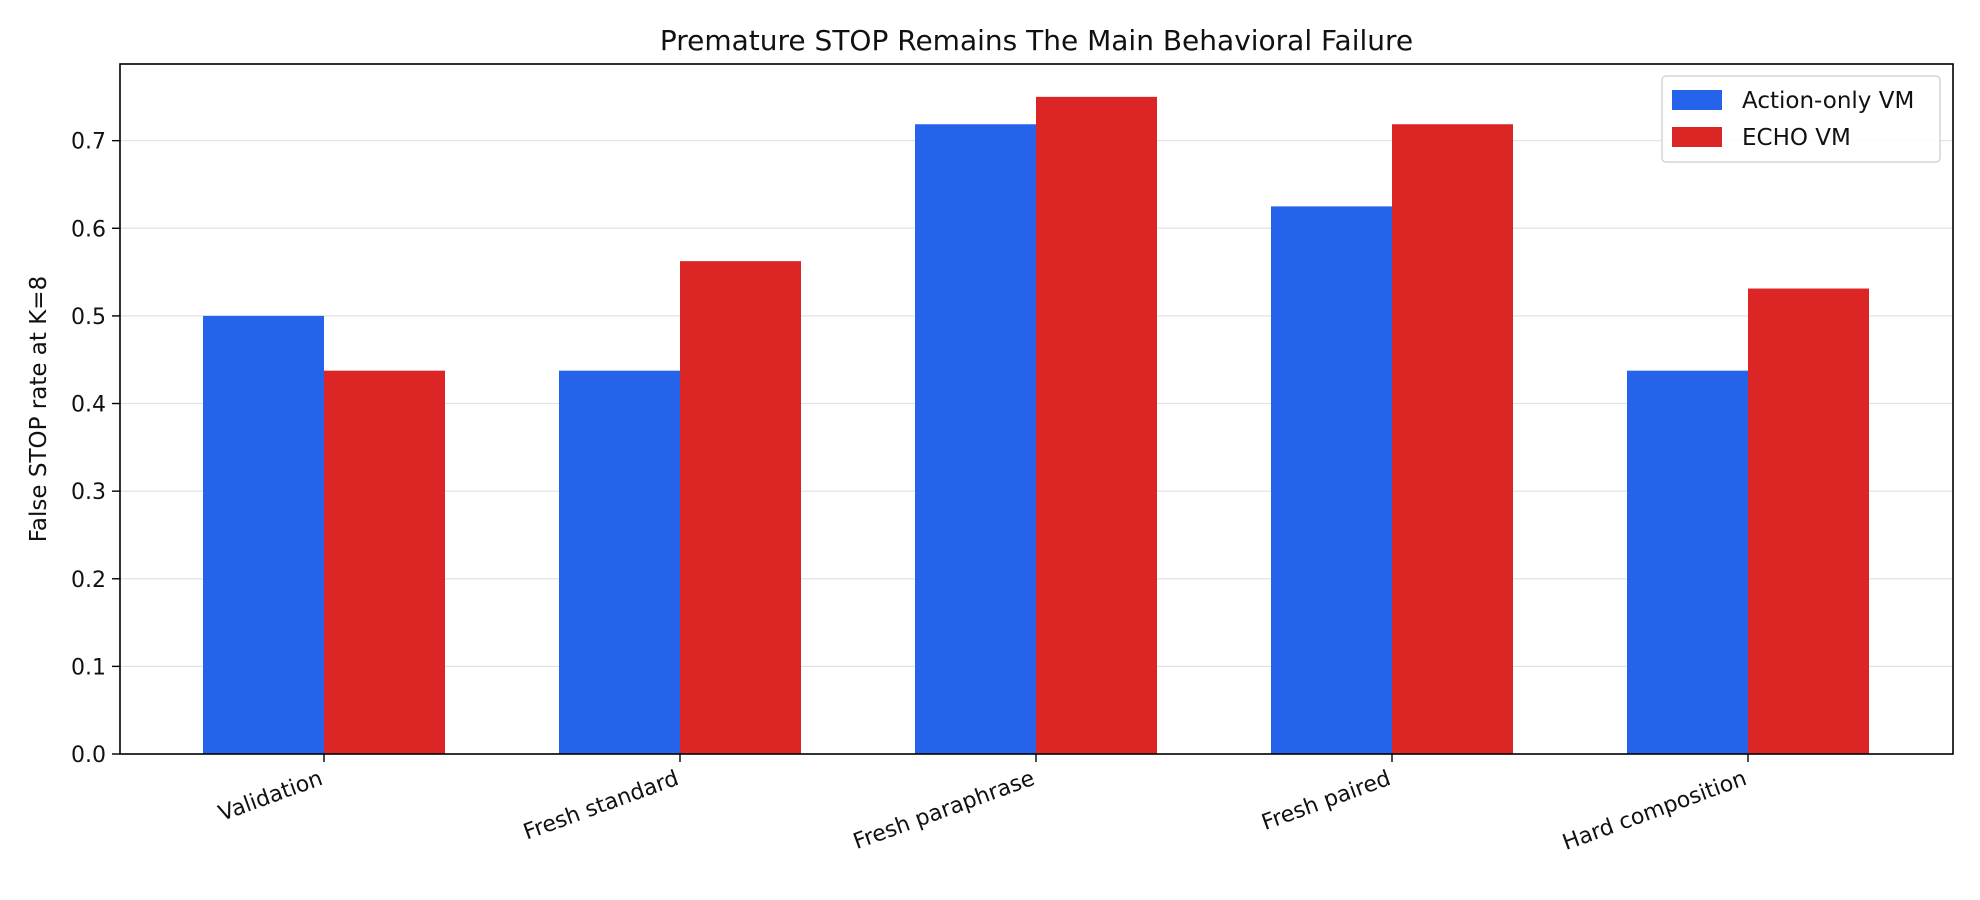 This screenshot has width=1980, height=900. I want to click on legend: Action-only VM ECHO VM, so click(1801, 119).